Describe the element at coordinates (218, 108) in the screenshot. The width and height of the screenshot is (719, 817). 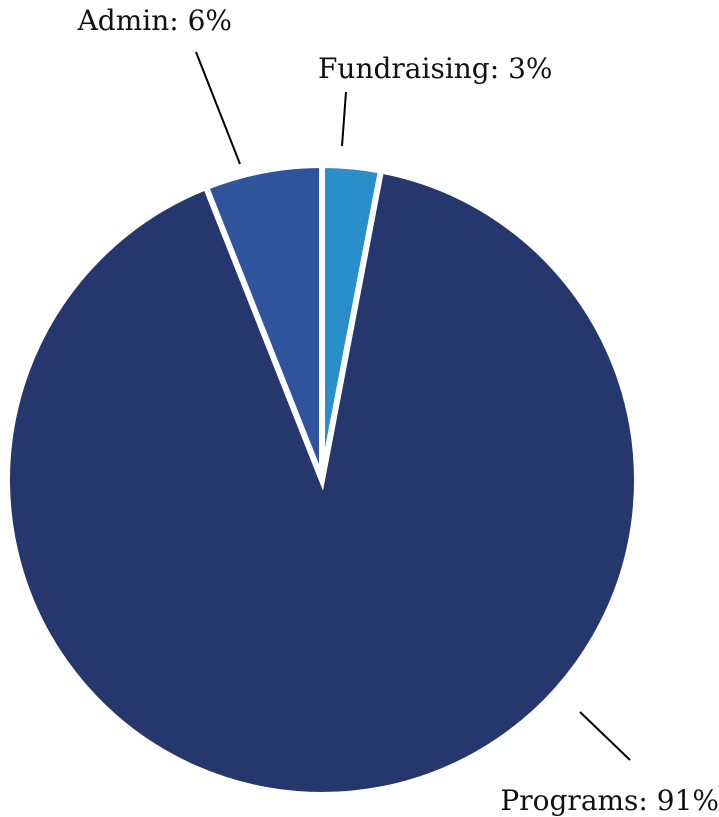
I see `leader-line-admin` at that location.